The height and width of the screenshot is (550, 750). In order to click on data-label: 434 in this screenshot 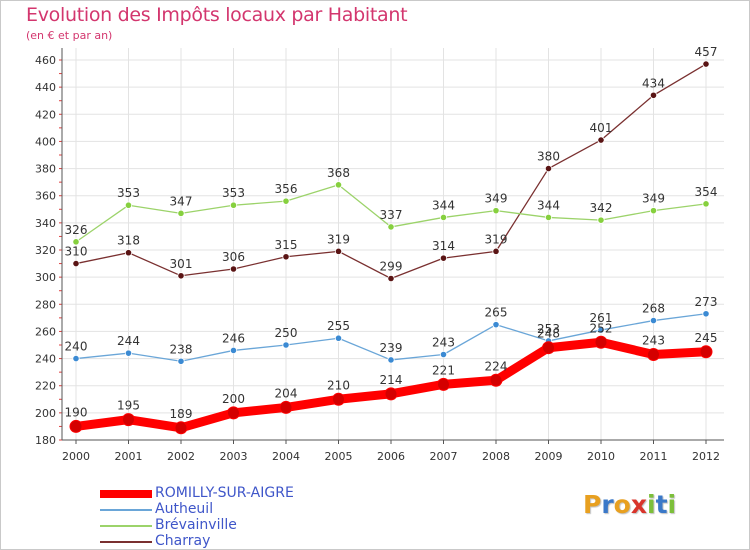, I will do `click(653, 83)`.